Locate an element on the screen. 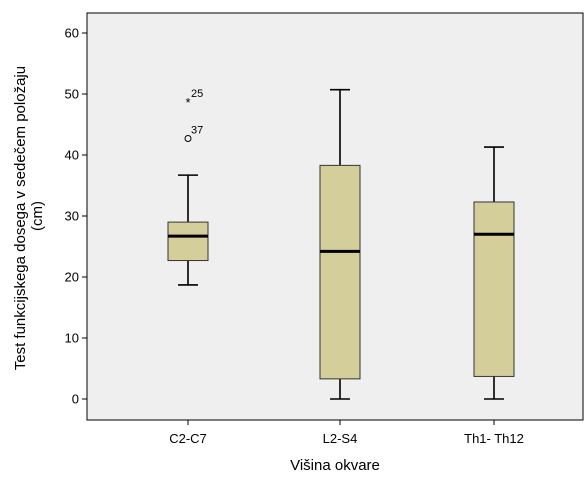  x-tick-label-1: C2-C7 is located at coordinates (188, 438).